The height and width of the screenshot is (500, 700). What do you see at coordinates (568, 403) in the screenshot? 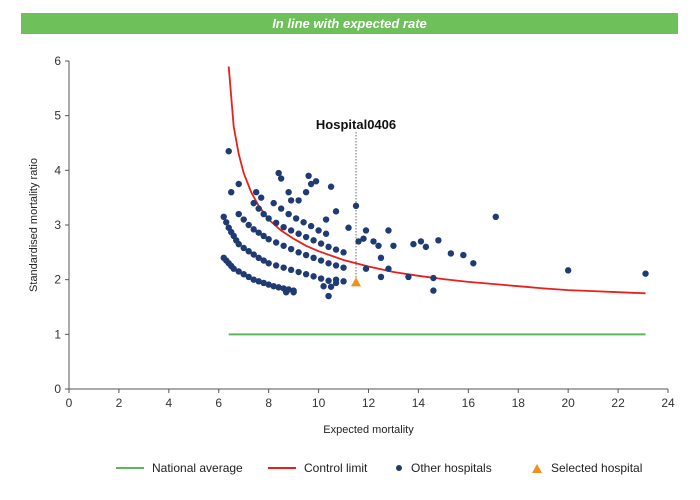
I see `x-tick-label: 20` at bounding box center [568, 403].